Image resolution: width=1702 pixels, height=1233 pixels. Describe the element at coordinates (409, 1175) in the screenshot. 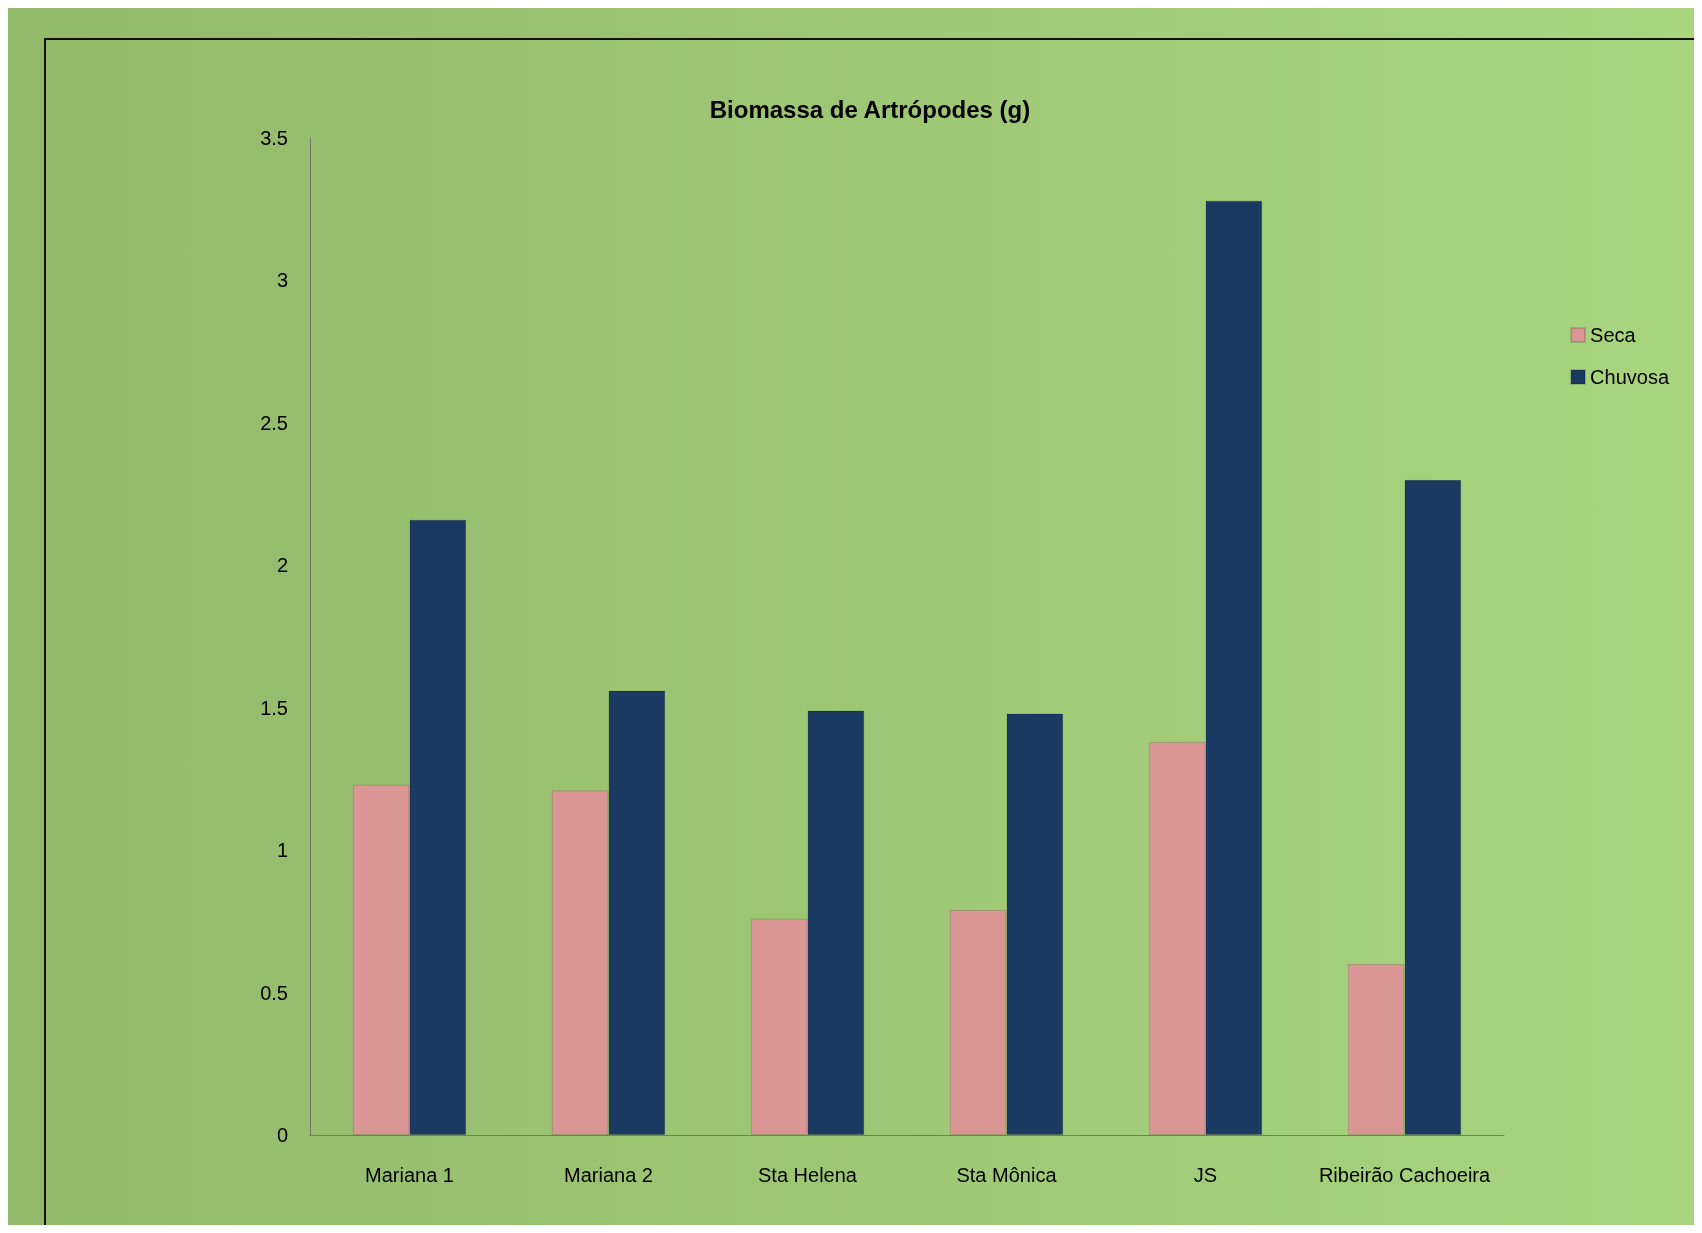

I see `x-tick-label: Mariana 1` at that location.